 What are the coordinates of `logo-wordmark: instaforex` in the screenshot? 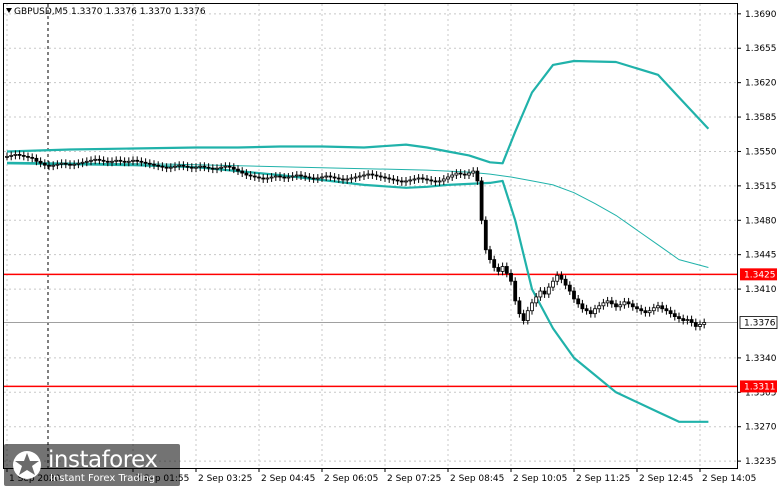 It's located at (103, 460).